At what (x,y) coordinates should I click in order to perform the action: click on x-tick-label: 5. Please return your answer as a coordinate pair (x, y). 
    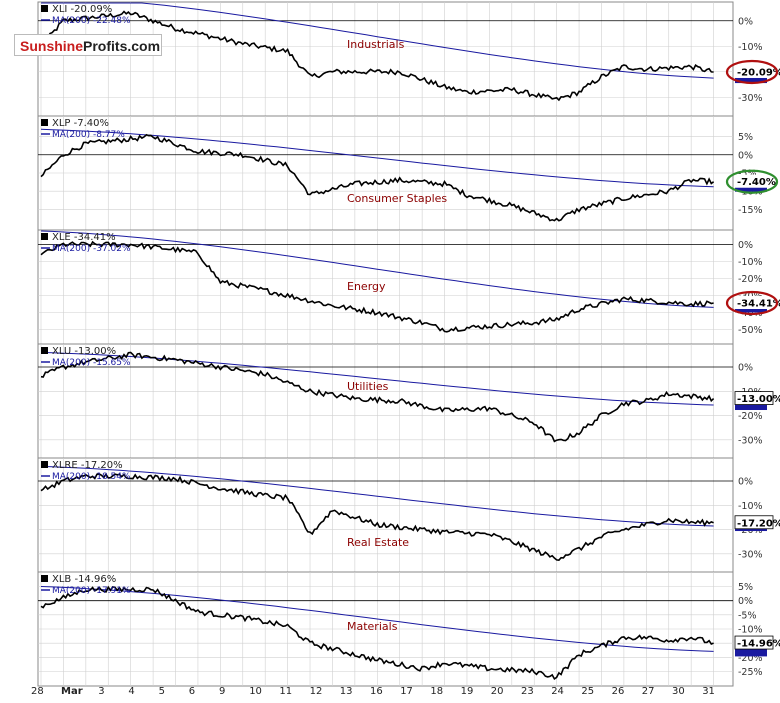
    Looking at the image, I should click on (162, 691).